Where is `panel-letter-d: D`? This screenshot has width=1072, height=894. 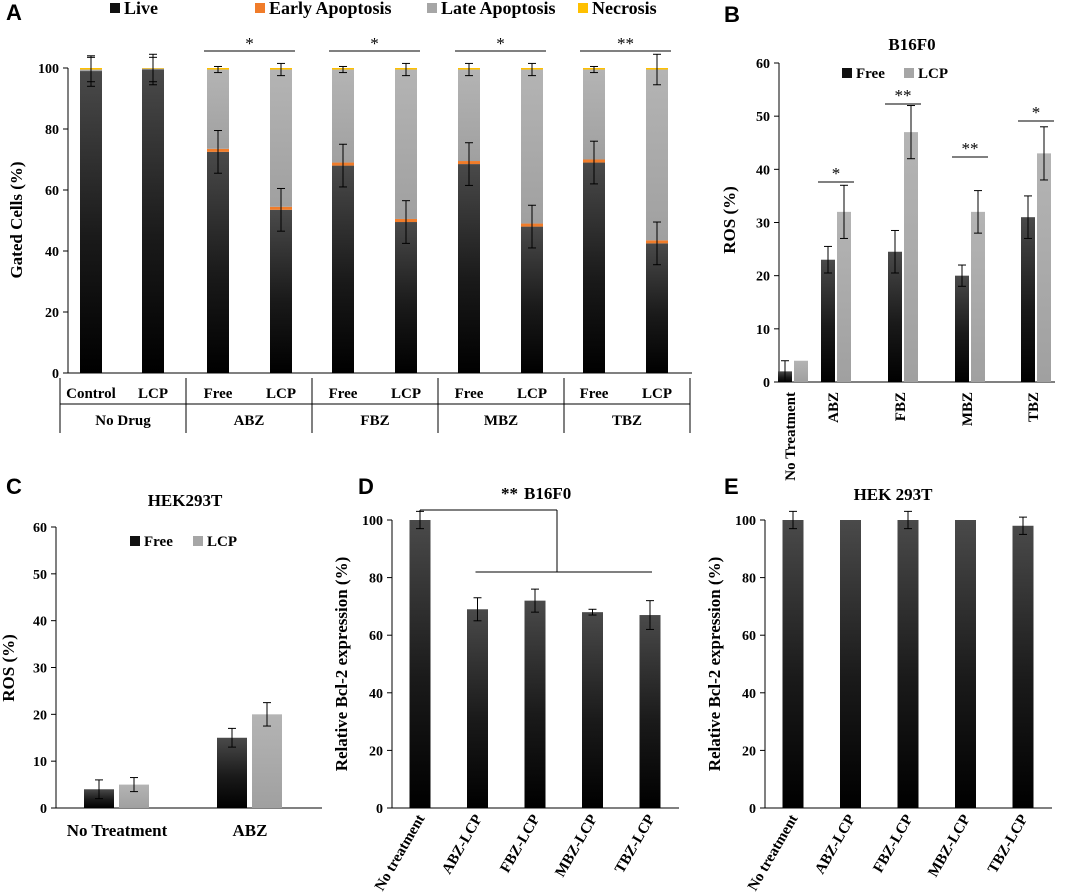 panel-letter-d: D is located at coordinates (366, 486).